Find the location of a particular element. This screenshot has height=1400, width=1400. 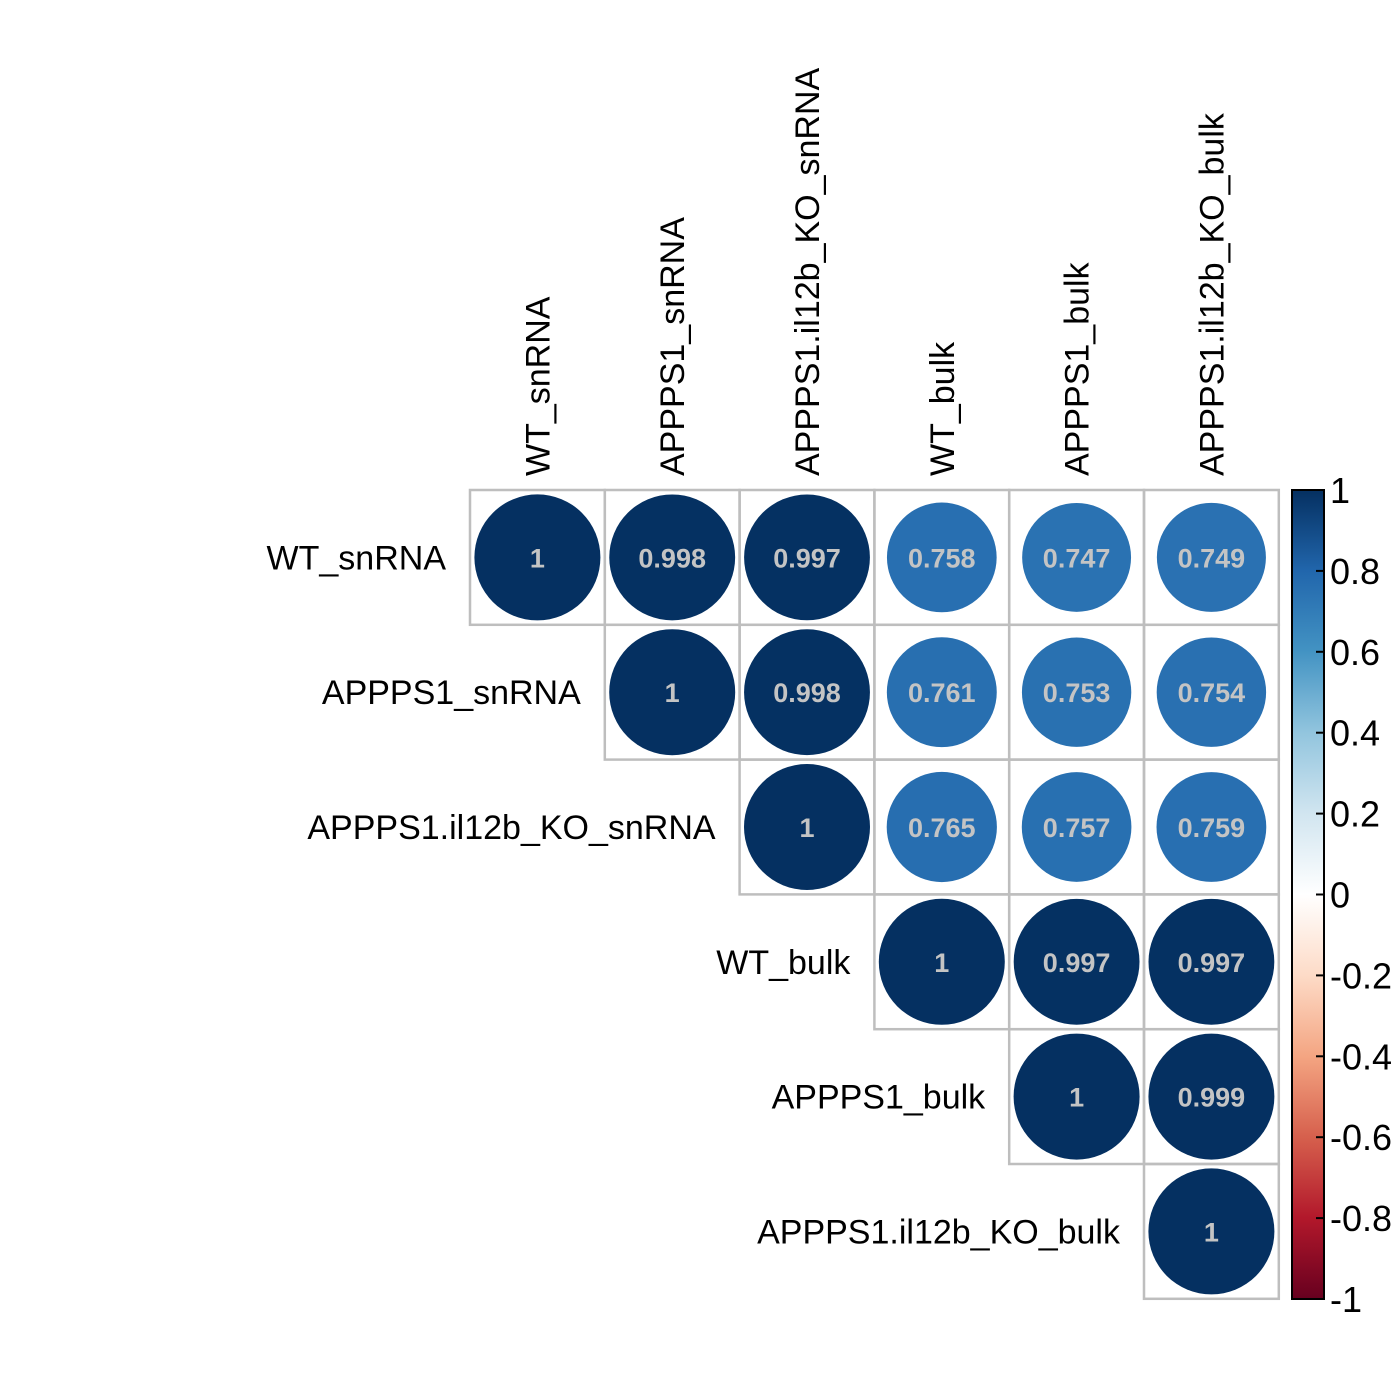

row-label-2: APPPS1.il12b_KO_snRNA is located at coordinates (511, 828).